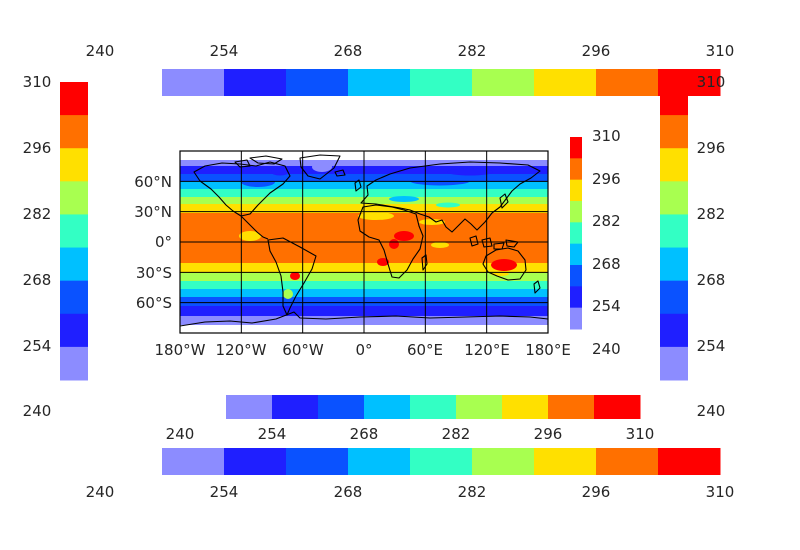 The width and height of the screenshot is (800, 550). I want to click on top-colorbar-tick-268: 268, so click(348, 51).